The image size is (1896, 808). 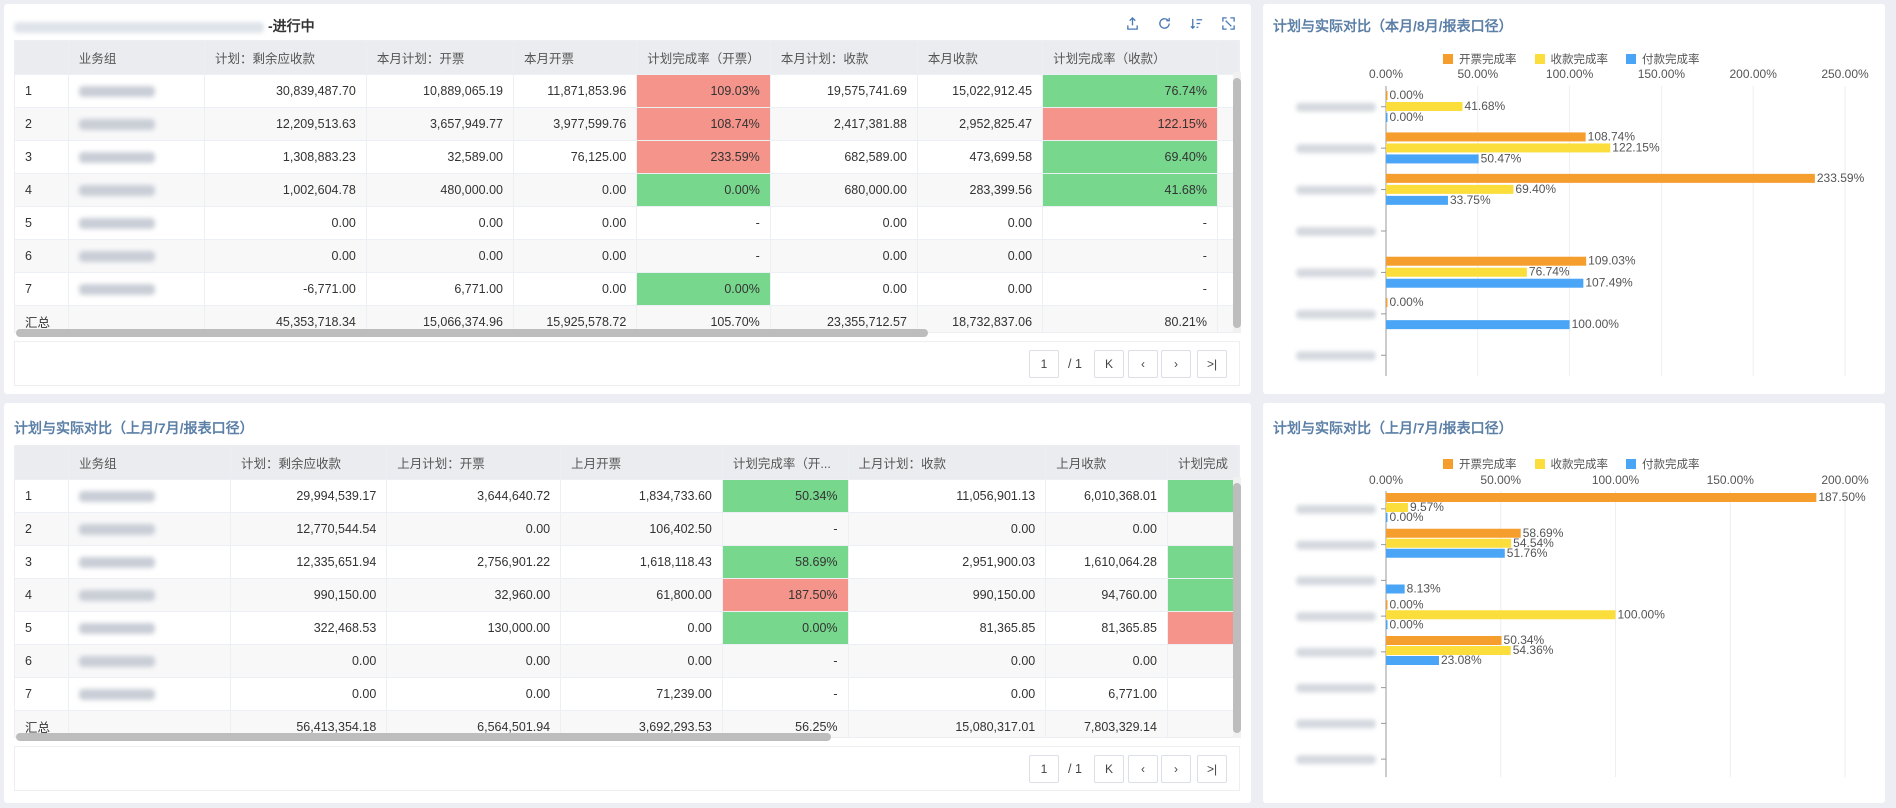 What do you see at coordinates (440, 58) in the screenshot?
I see `header-plan-invoice: 本月计划：开票` at bounding box center [440, 58].